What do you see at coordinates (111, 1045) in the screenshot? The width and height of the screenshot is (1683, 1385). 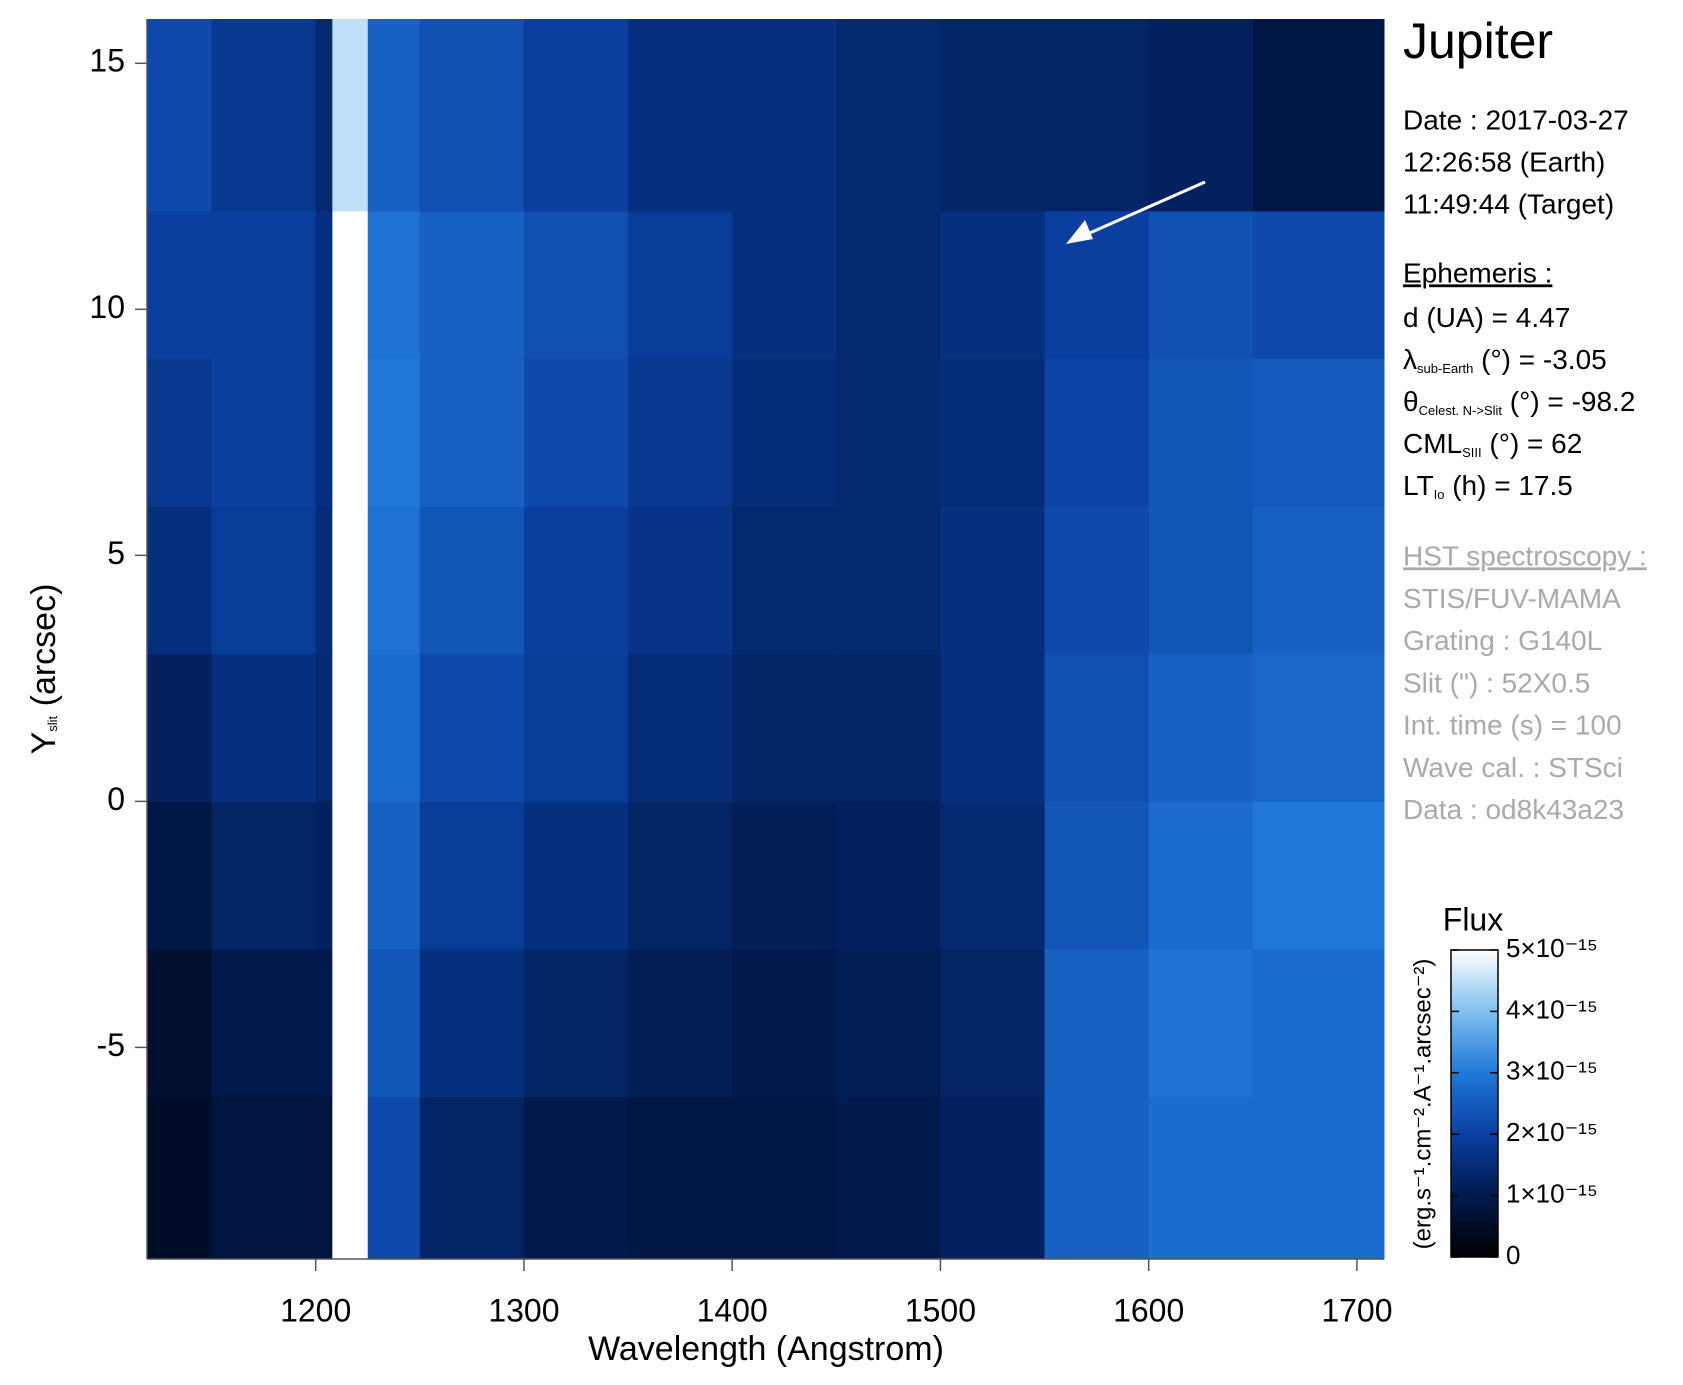 I see `y-tick-label: -5` at bounding box center [111, 1045].